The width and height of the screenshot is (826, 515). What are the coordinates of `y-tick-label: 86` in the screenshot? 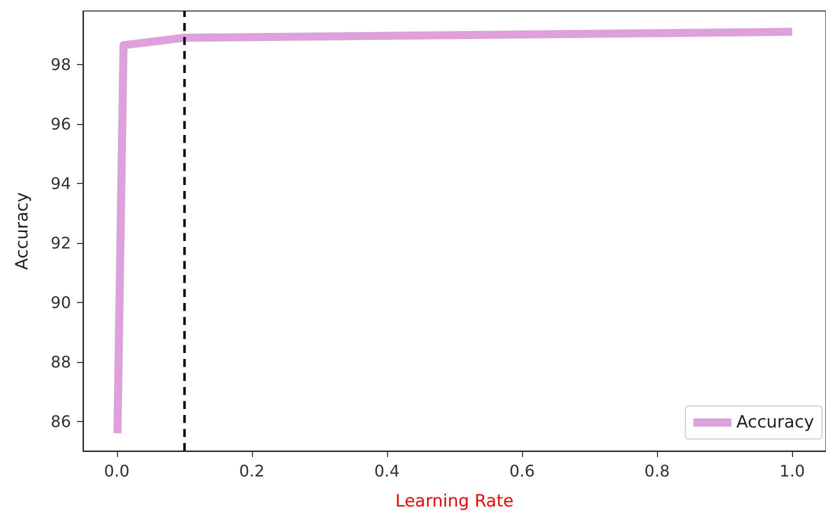 It's located at (60, 421).